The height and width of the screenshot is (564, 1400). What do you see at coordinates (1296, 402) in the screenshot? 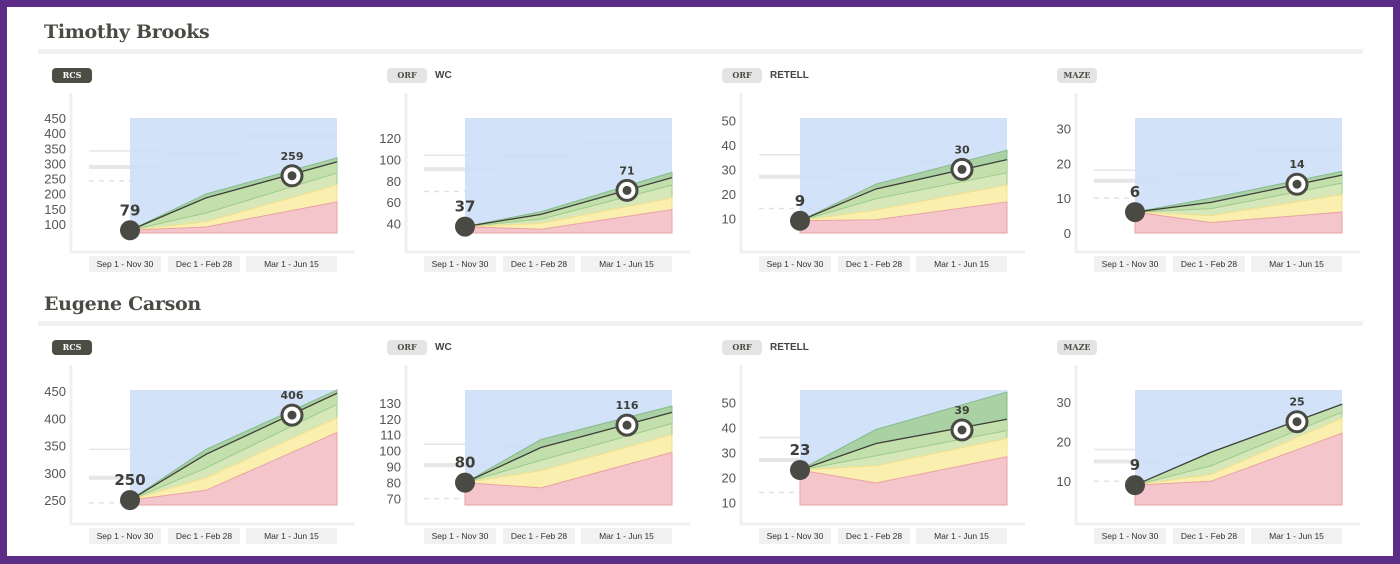
I see `goal-score-label: 25` at bounding box center [1296, 402].